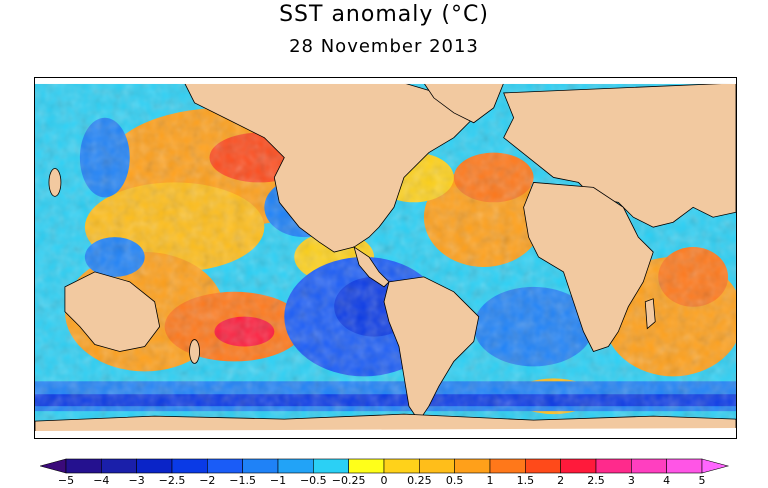  What do you see at coordinates (588, 266) in the screenshot?
I see `africa` at bounding box center [588, 266].